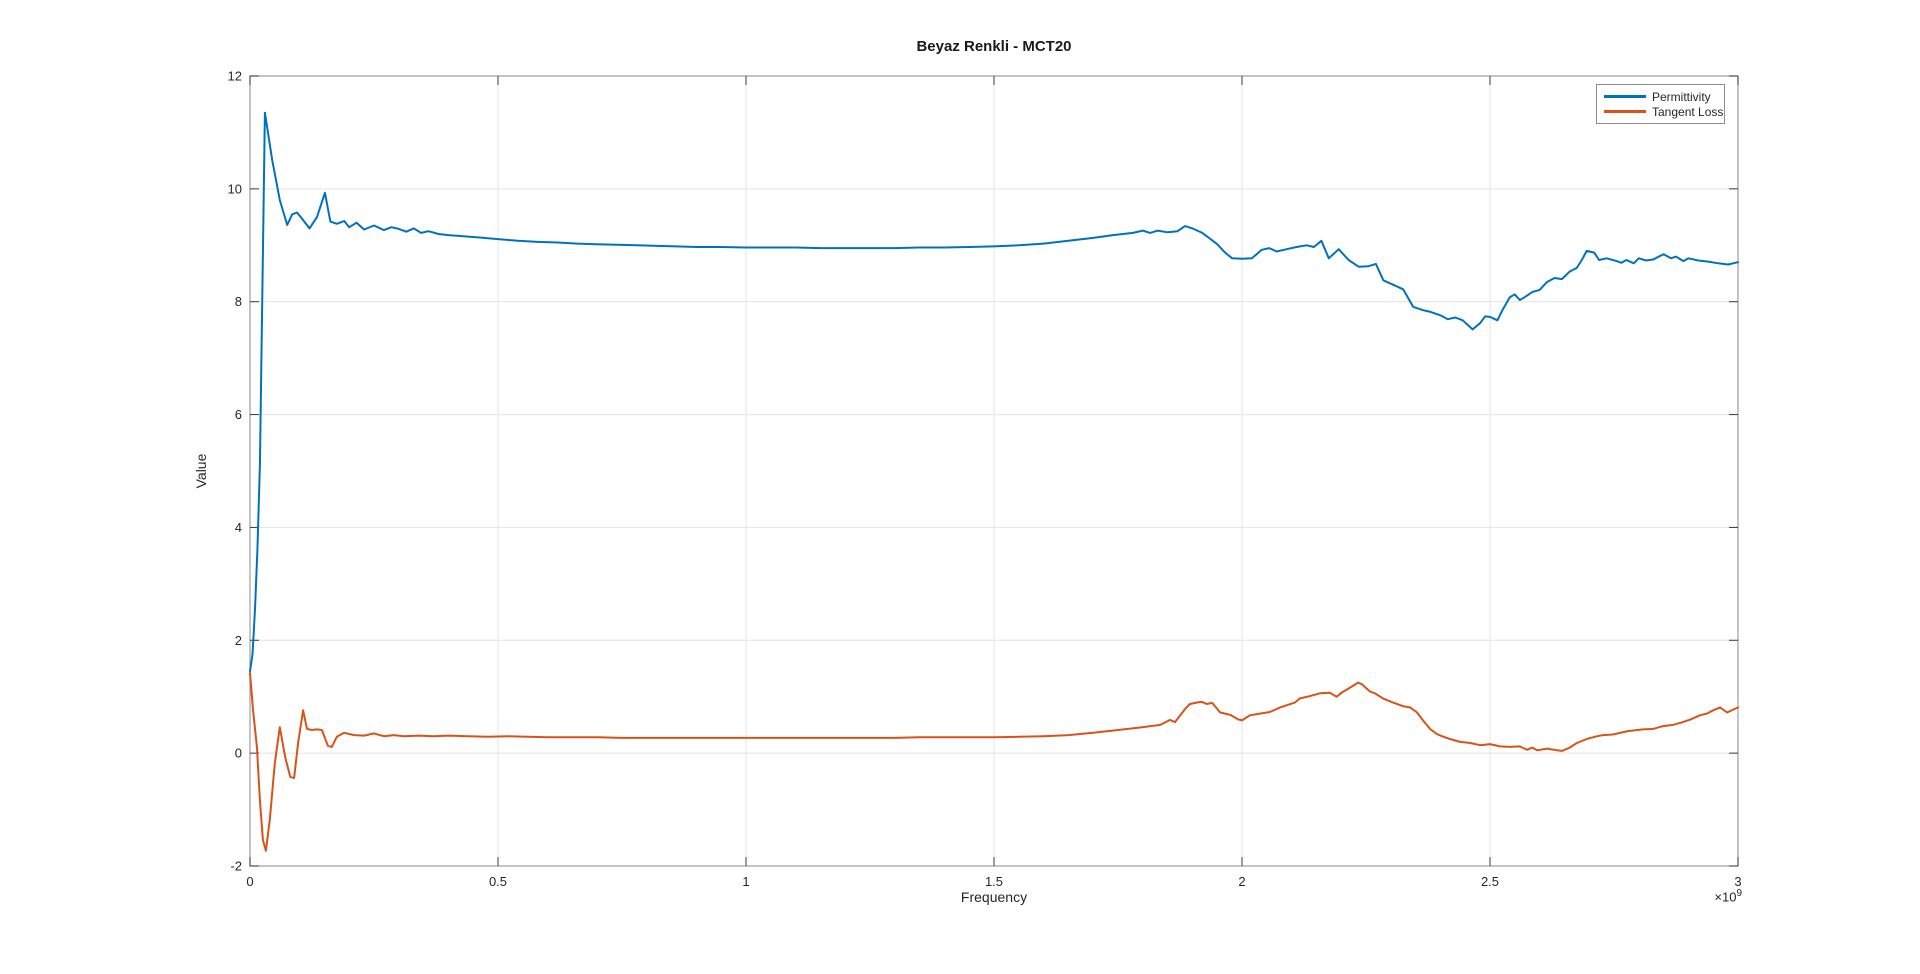 This screenshot has height=974, width=1920. I want to click on x-tick-label: 1, so click(745, 881).